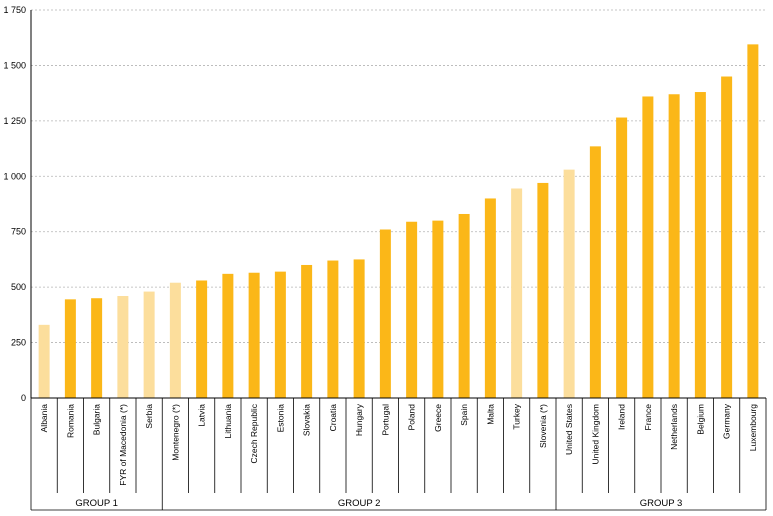 The image size is (773, 516). I want to click on x-tick-label: Portugal, so click(385, 420).